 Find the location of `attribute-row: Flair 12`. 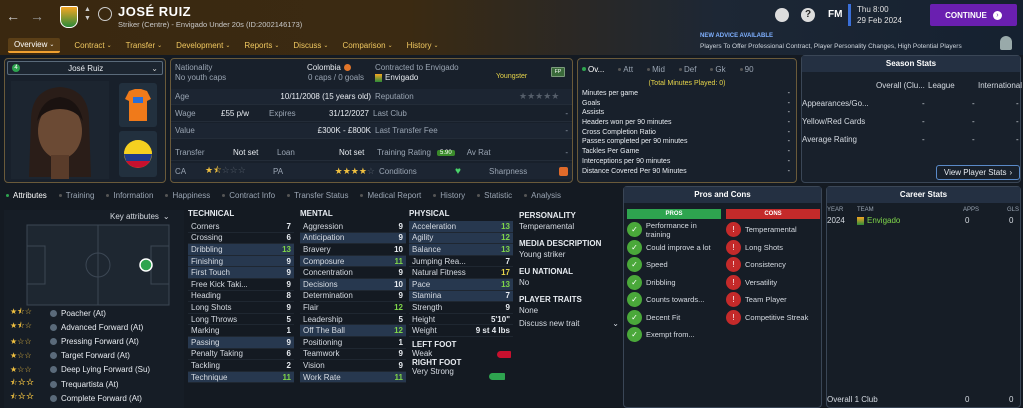

attribute-row: Flair 12 is located at coordinates (353, 308).